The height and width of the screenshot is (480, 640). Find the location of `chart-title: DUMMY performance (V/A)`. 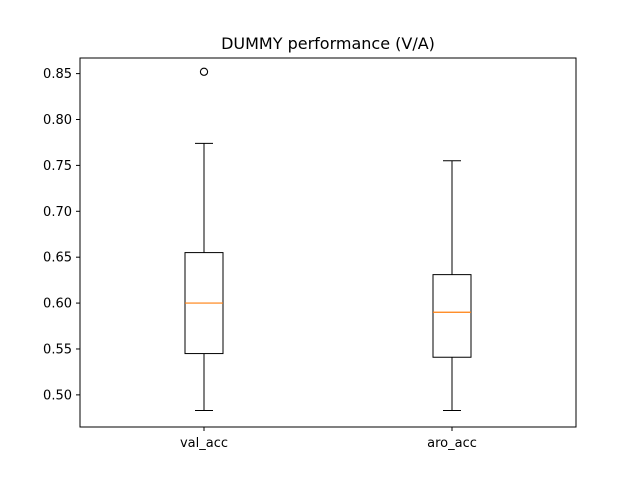

chart-title: DUMMY performance (V/A) is located at coordinates (328, 43).